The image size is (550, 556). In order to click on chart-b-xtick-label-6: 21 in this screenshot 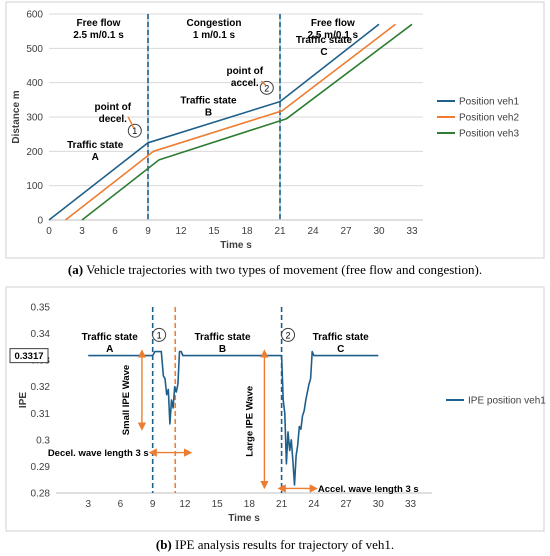, I will do `click(282, 504)`.